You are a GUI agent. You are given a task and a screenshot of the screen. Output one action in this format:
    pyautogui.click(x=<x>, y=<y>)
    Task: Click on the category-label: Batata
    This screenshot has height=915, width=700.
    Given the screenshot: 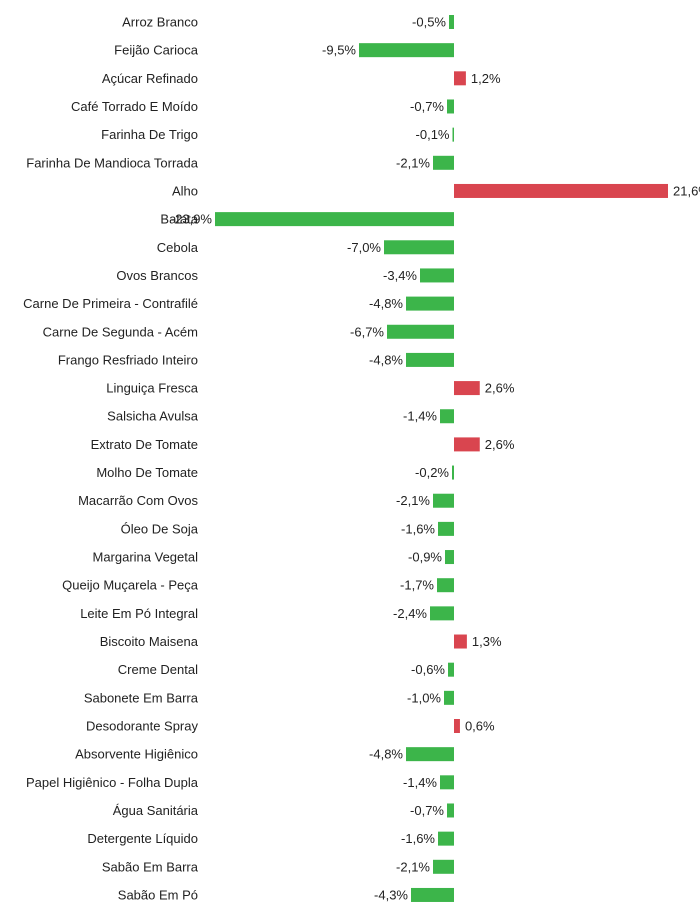 What is the action you would take?
    pyautogui.click(x=179, y=219)
    